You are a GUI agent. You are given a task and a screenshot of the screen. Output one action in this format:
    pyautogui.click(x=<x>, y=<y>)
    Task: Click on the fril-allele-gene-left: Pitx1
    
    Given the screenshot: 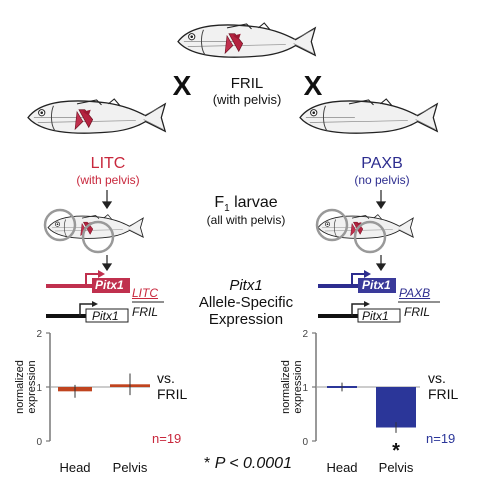 What is the action you would take?
    pyautogui.click(x=105, y=316)
    